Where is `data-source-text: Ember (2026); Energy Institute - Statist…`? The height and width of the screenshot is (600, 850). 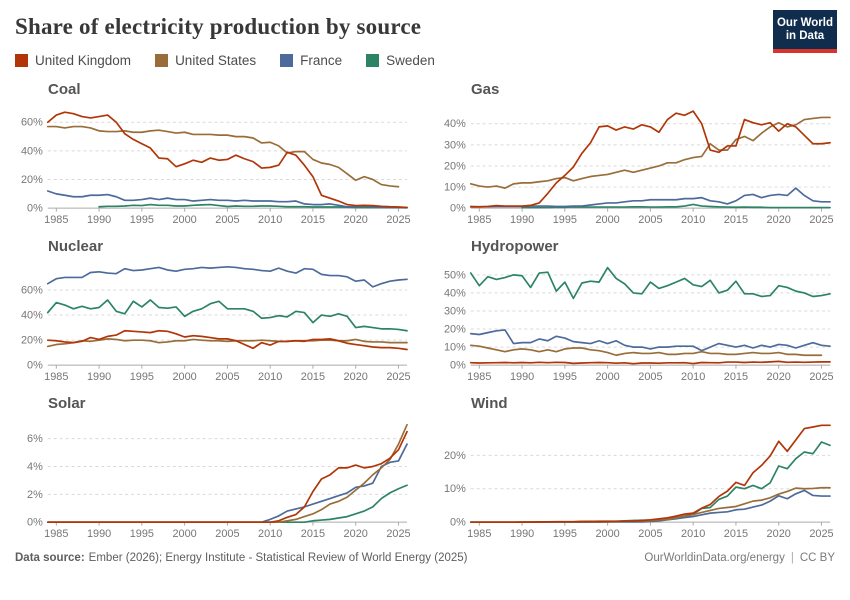
data-source-text: Ember (2026); Energy Institute - Statist… is located at coordinates (278, 558).